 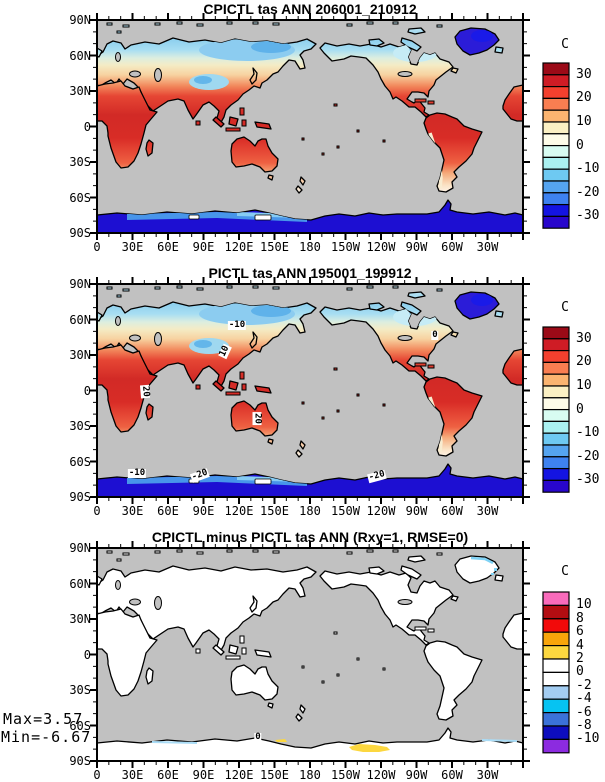 I want to click on colorbar-tick-label: -10, so click(x=588, y=433).